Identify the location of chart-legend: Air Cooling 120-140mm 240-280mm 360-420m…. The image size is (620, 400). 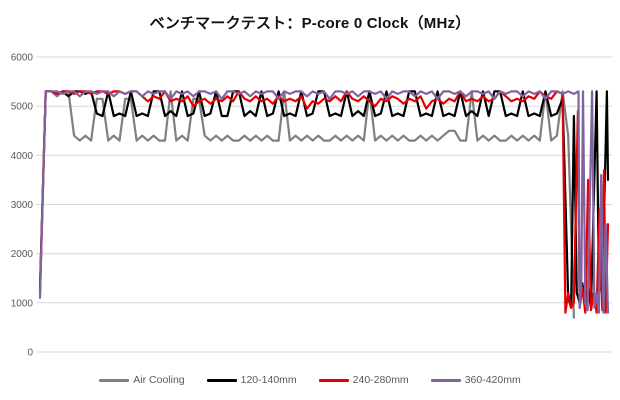
(310, 380).